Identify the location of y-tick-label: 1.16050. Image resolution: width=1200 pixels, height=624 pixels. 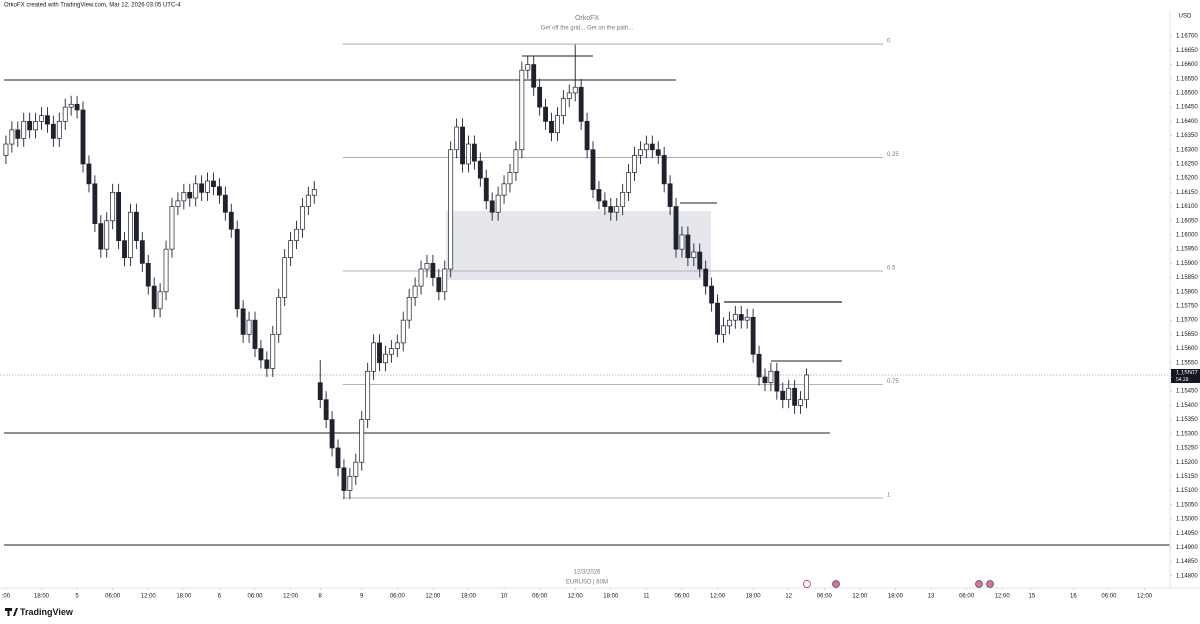
(1187, 221).